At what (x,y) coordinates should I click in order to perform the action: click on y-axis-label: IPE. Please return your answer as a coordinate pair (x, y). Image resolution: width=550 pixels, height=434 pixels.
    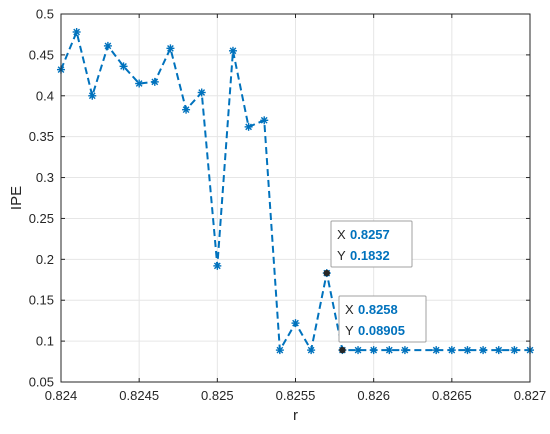
    Looking at the image, I should click on (16, 198).